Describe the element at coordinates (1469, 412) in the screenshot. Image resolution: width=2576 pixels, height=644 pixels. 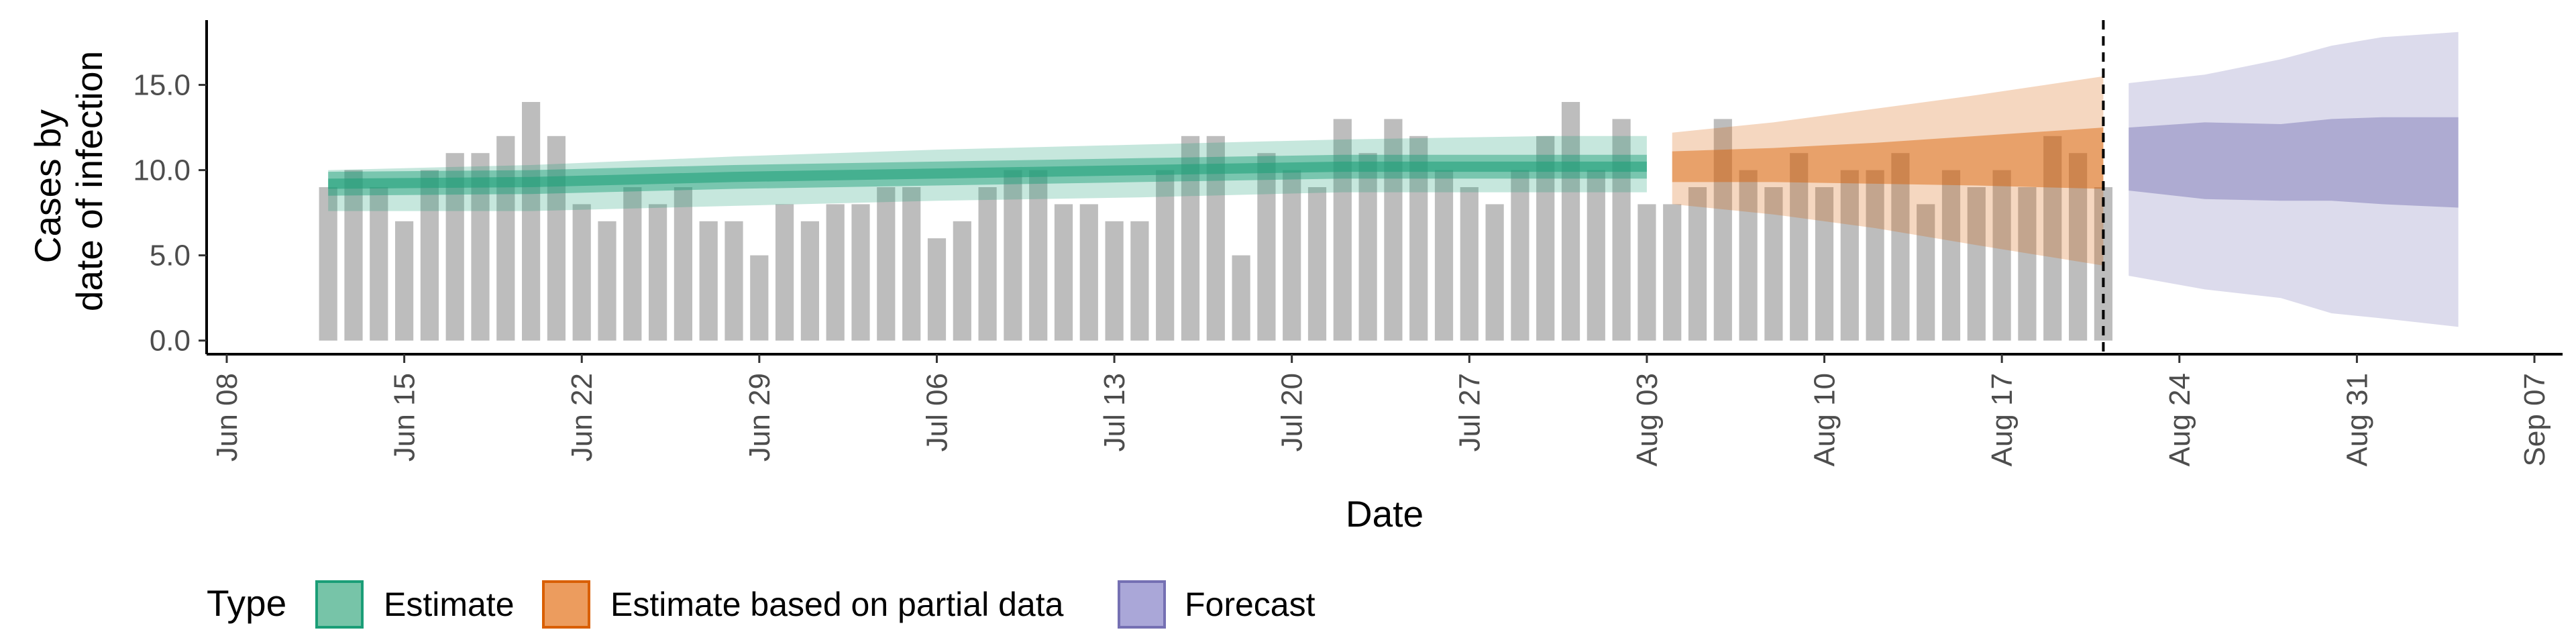
I see `x-tick-label: Jul 27` at that location.